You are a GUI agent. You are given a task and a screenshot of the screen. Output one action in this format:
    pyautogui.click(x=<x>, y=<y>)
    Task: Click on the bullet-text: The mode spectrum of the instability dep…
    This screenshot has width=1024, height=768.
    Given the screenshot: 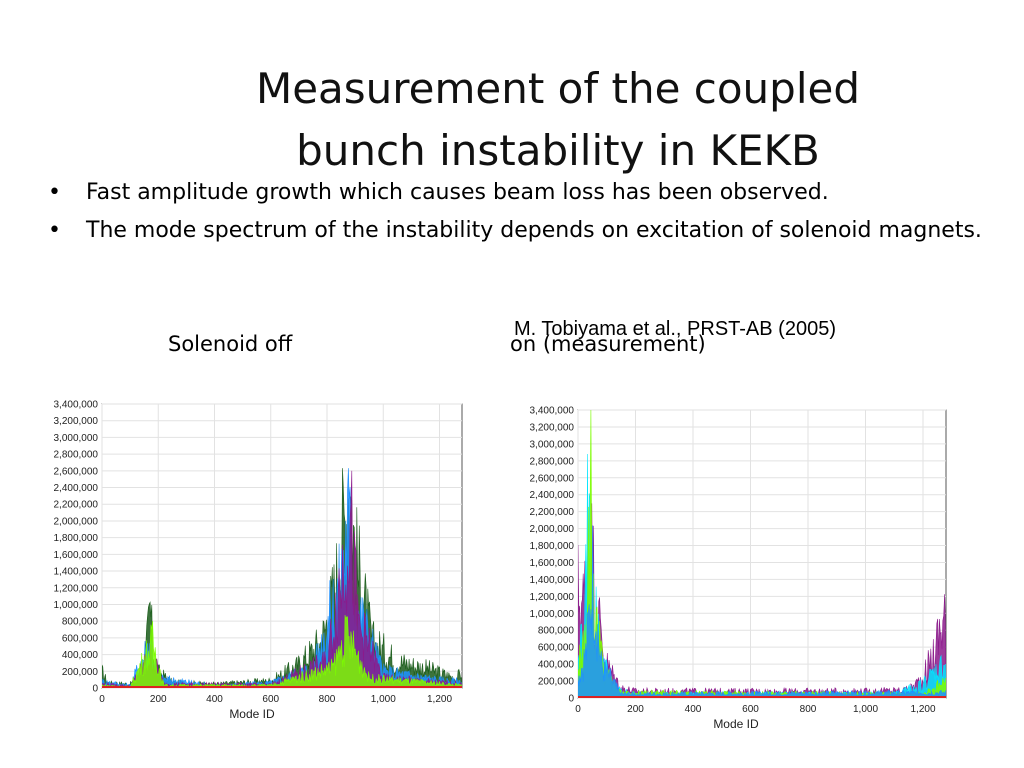 What is the action you would take?
    pyautogui.click(x=534, y=230)
    